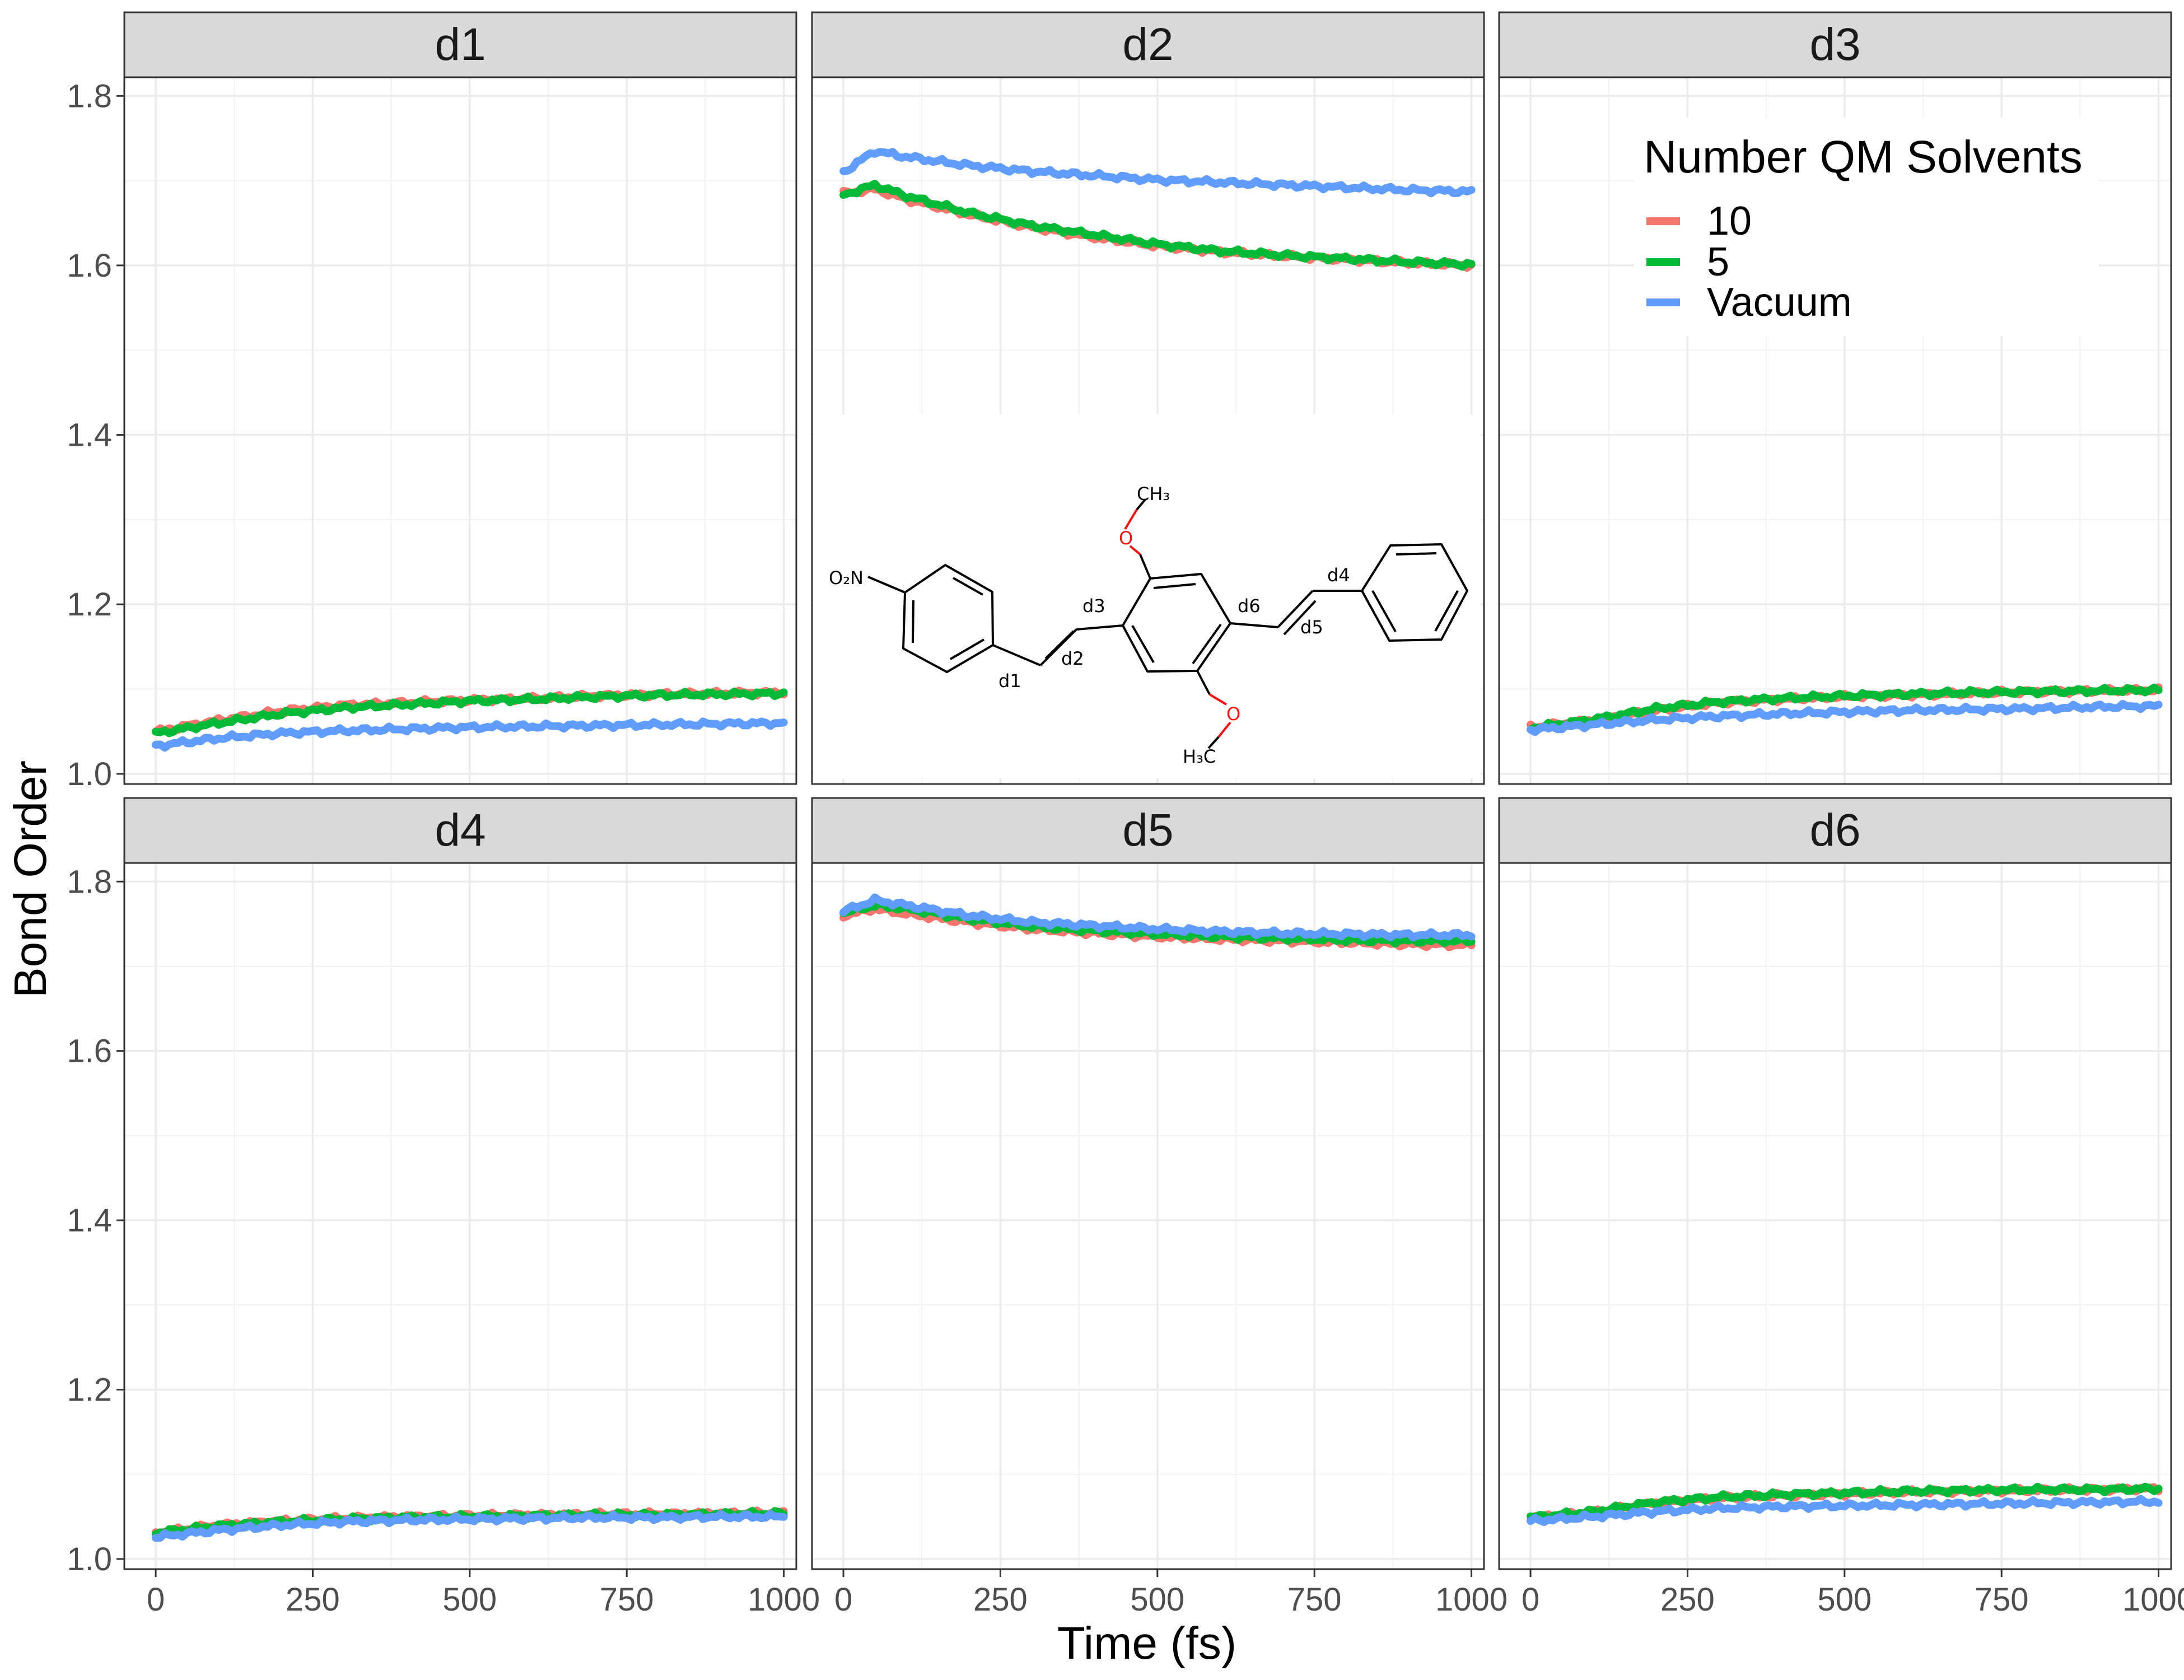 This screenshot has width=2184, height=1680. What do you see at coordinates (847, 578) in the screenshot?
I see `no2-label: O₂N` at bounding box center [847, 578].